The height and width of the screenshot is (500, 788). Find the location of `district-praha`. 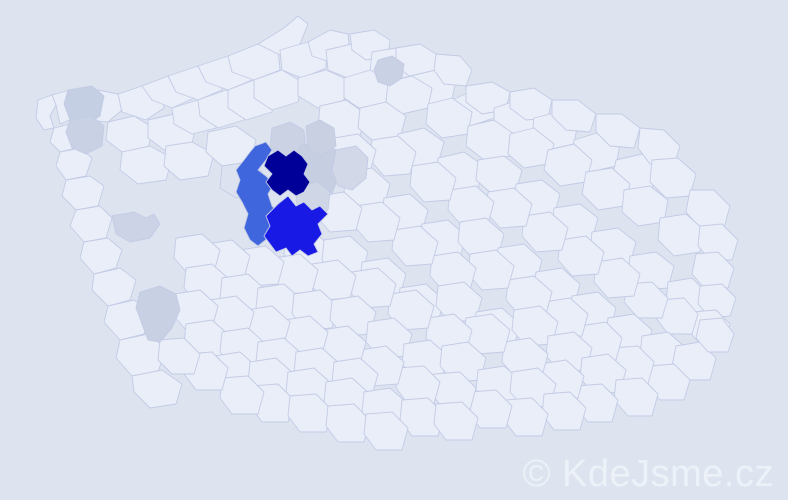

district-praha is located at coordinates (287, 173).